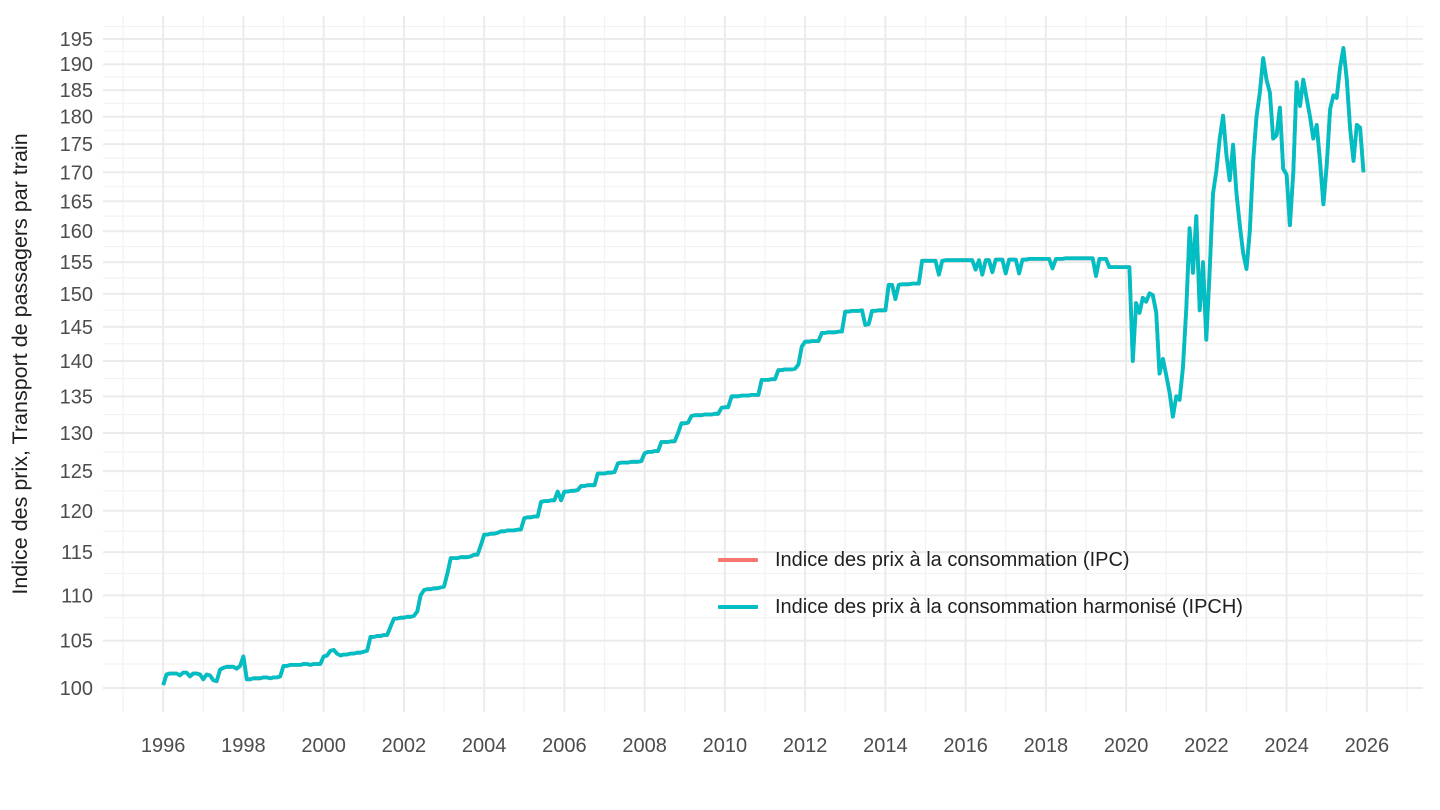 Image resolution: width=1440 pixels, height=810 pixels. Describe the element at coordinates (805, 746) in the screenshot. I see `x-tick-label: 2012` at that location.